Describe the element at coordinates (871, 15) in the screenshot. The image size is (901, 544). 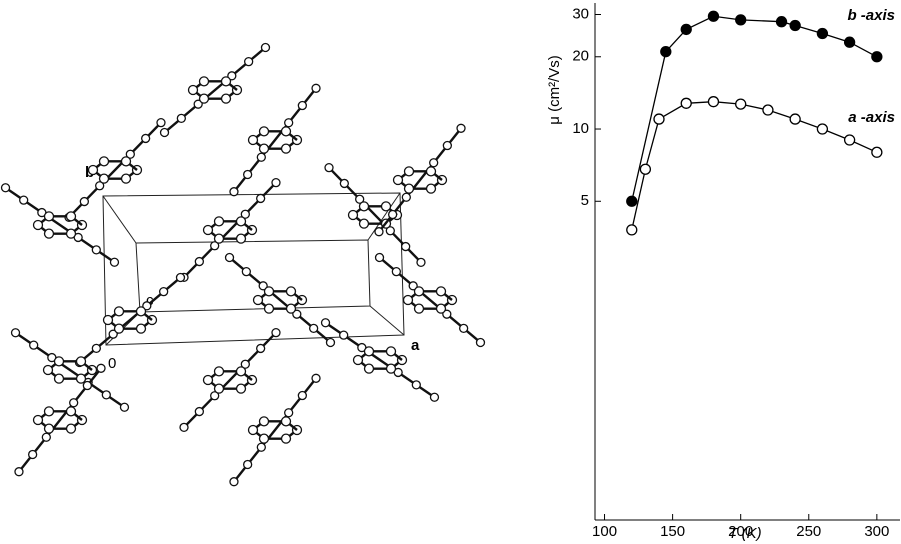
I see `series-label: b -axis` at that location.